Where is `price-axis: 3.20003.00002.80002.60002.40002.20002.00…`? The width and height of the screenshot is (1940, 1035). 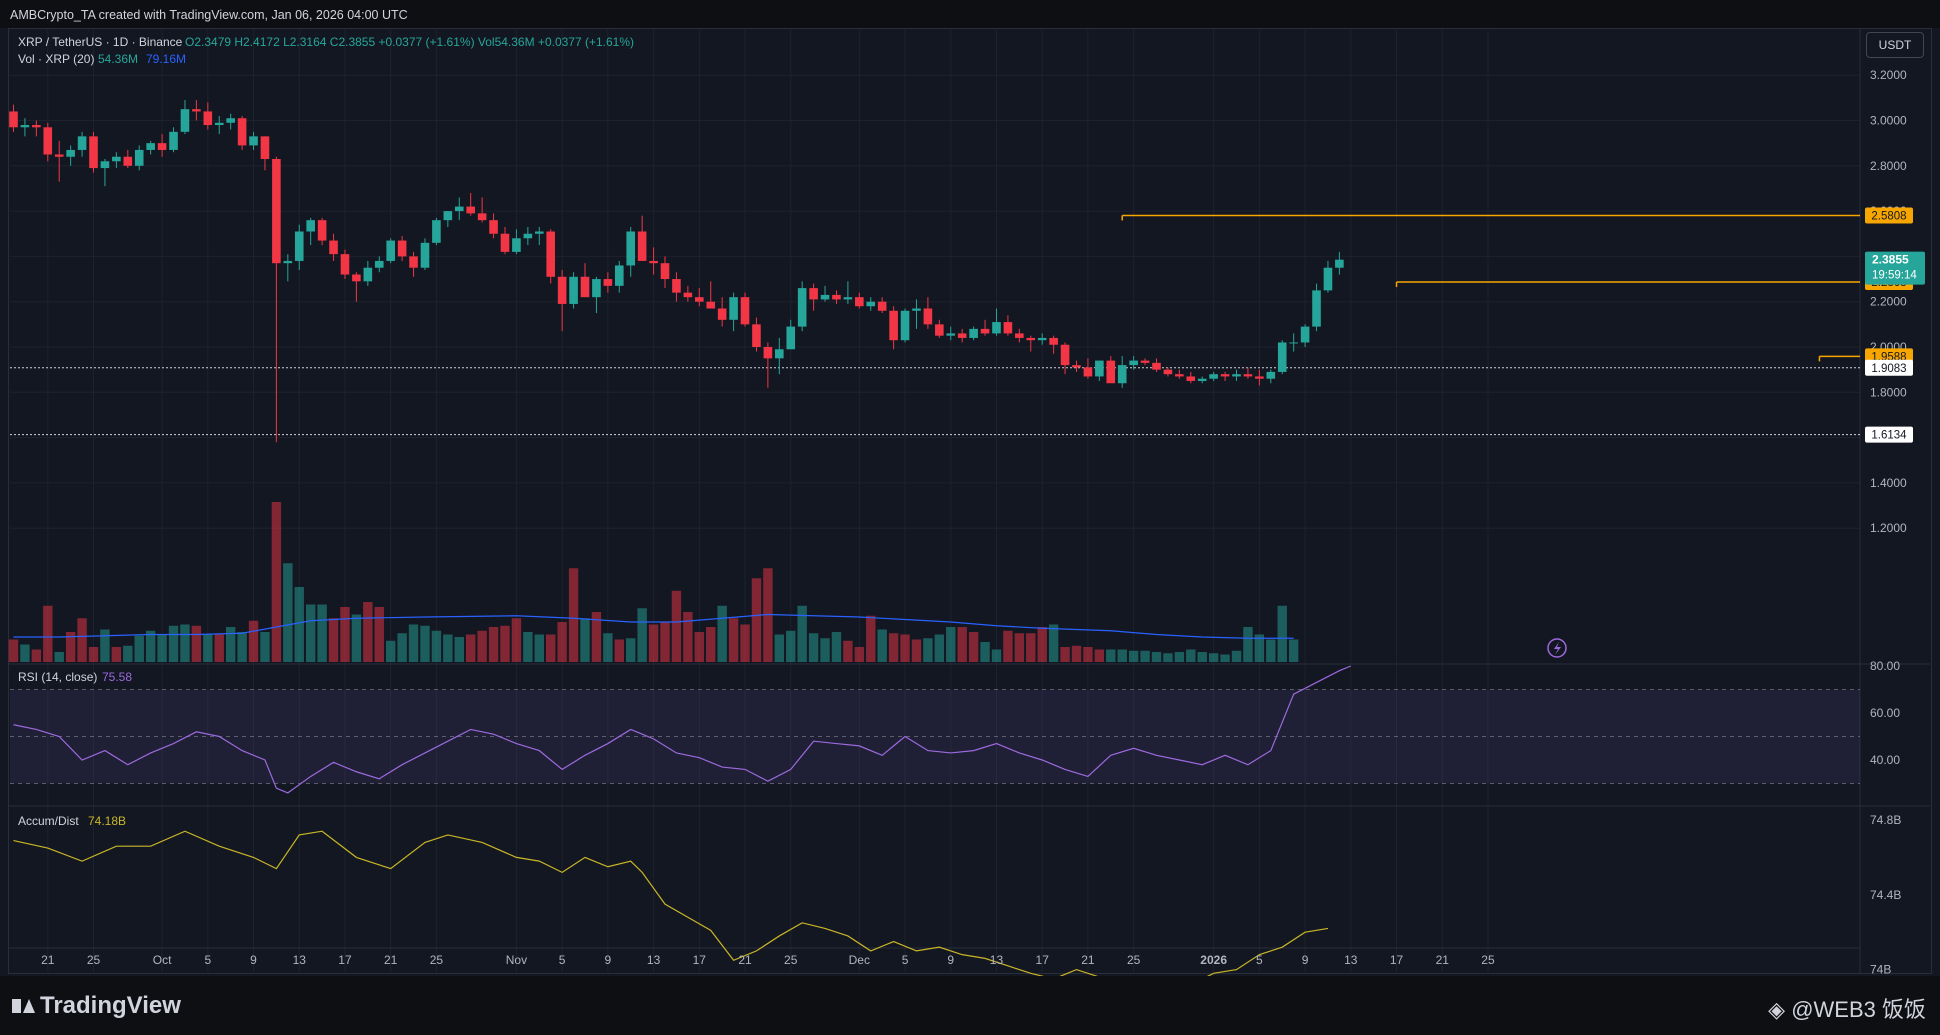 price-axis: 3.20003.00002.80002.60002.40002.20002.00… is located at coordinates (1888, 522).